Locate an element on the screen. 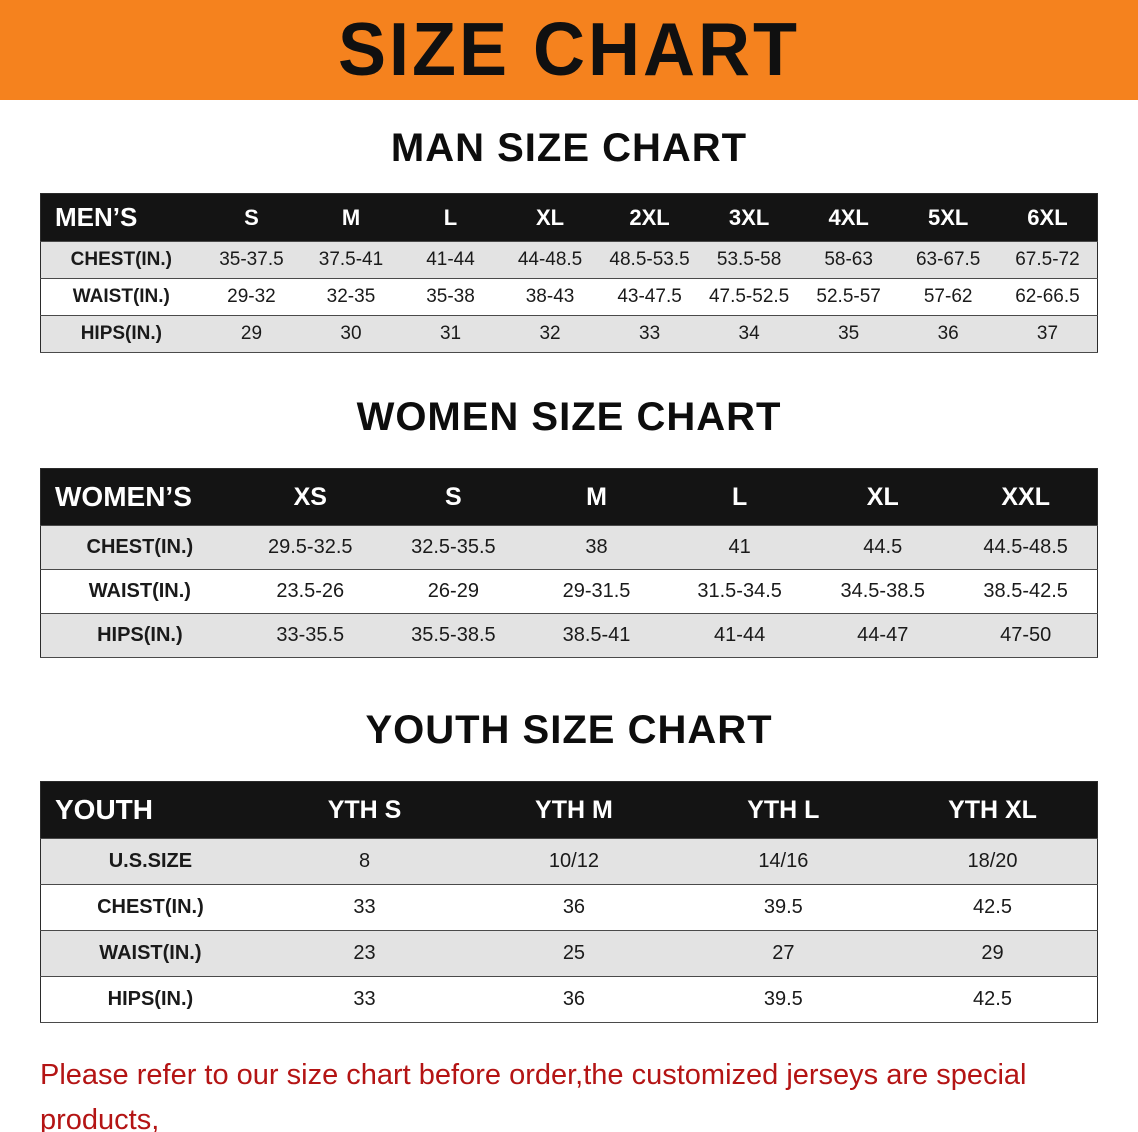 This screenshot has width=1138, height=1132. size-value: 32 is located at coordinates (550, 334).